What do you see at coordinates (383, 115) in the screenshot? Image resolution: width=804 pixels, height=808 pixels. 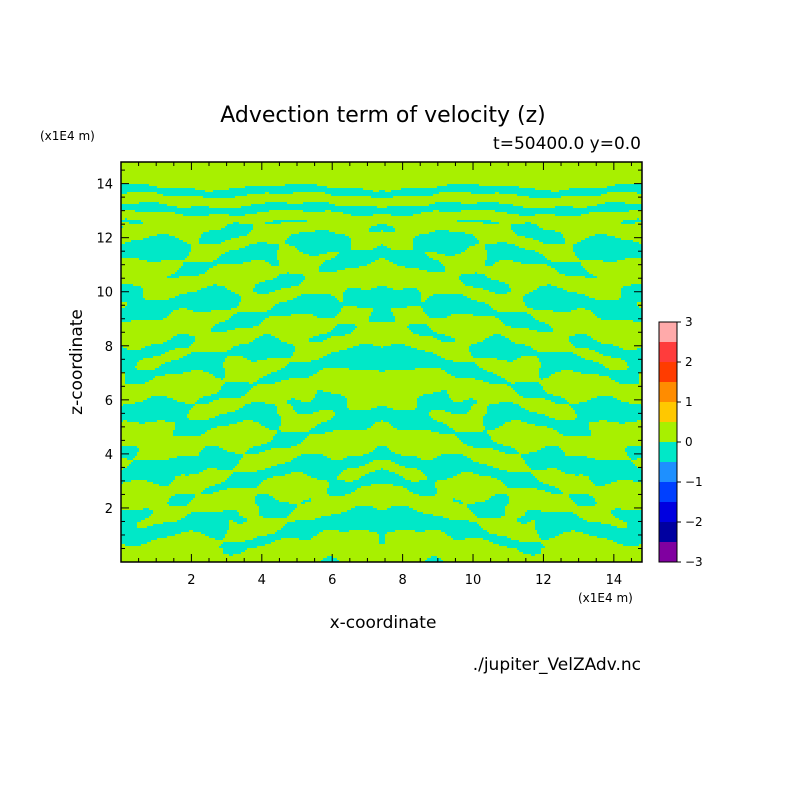 I see `chart-title: Advection term of velocity (z)` at bounding box center [383, 115].